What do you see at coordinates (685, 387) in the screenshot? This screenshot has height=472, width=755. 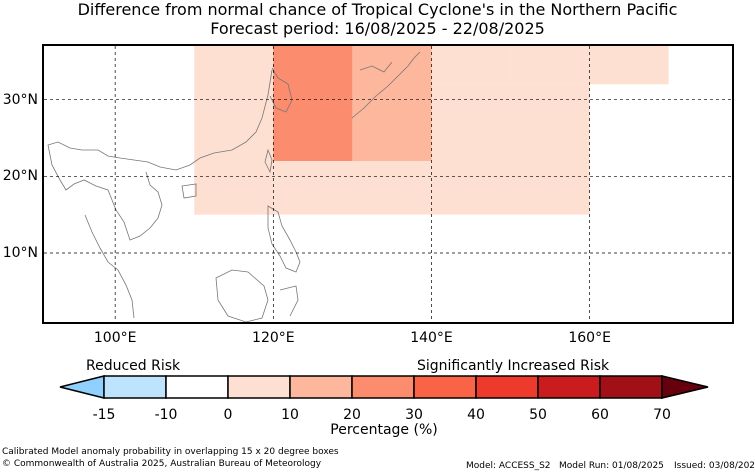 I see `legend-over-triangle` at bounding box center [685, 387].